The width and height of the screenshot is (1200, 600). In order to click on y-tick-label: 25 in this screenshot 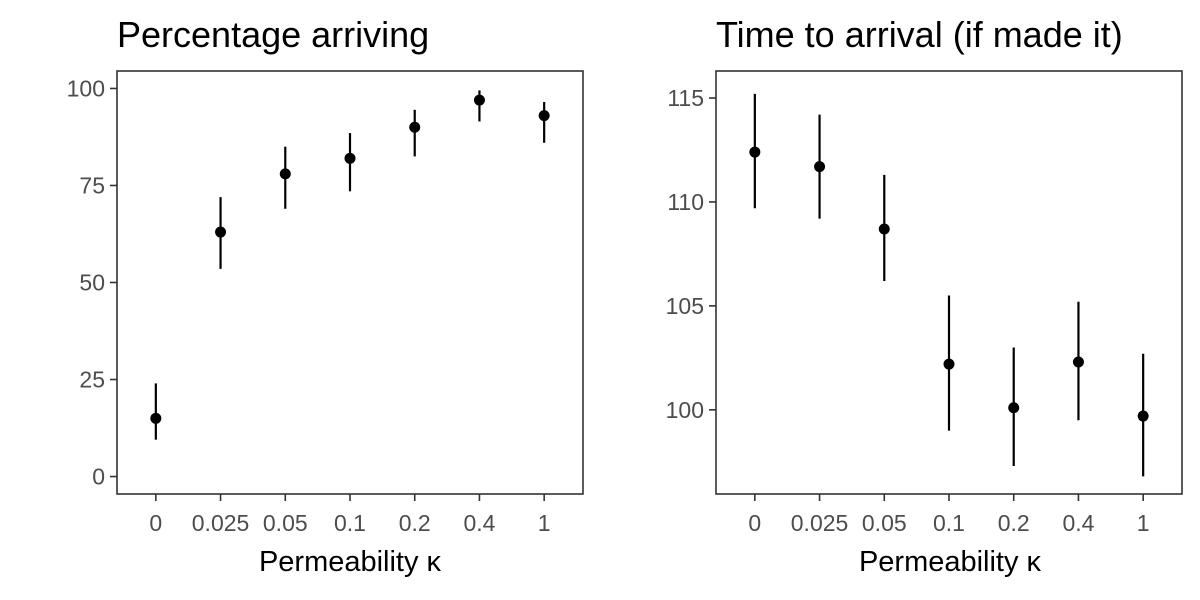, I will do `click(92, 380)`.